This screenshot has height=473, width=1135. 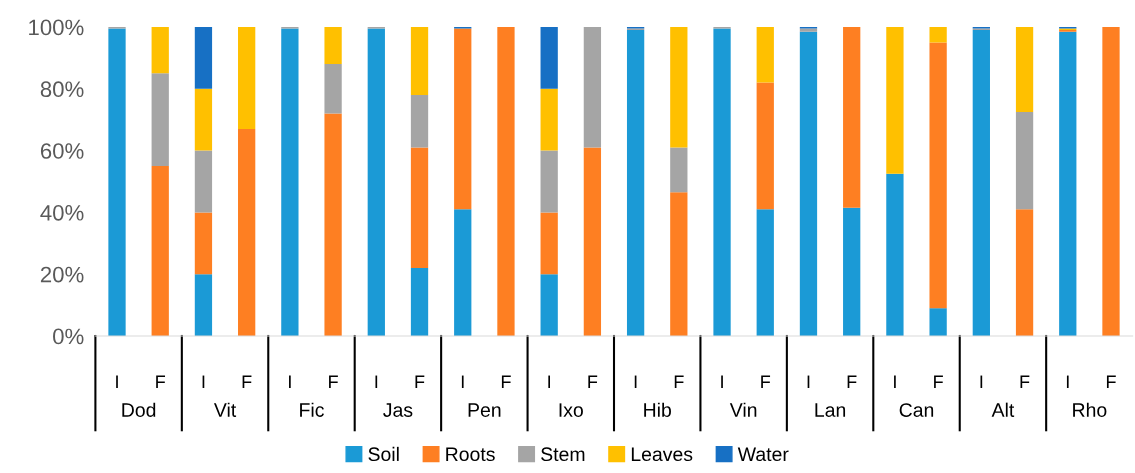 What do you see at coordinates (763, 454) in the screenshot?
I see `legend-label: Water` at bounding box center [763, 454].